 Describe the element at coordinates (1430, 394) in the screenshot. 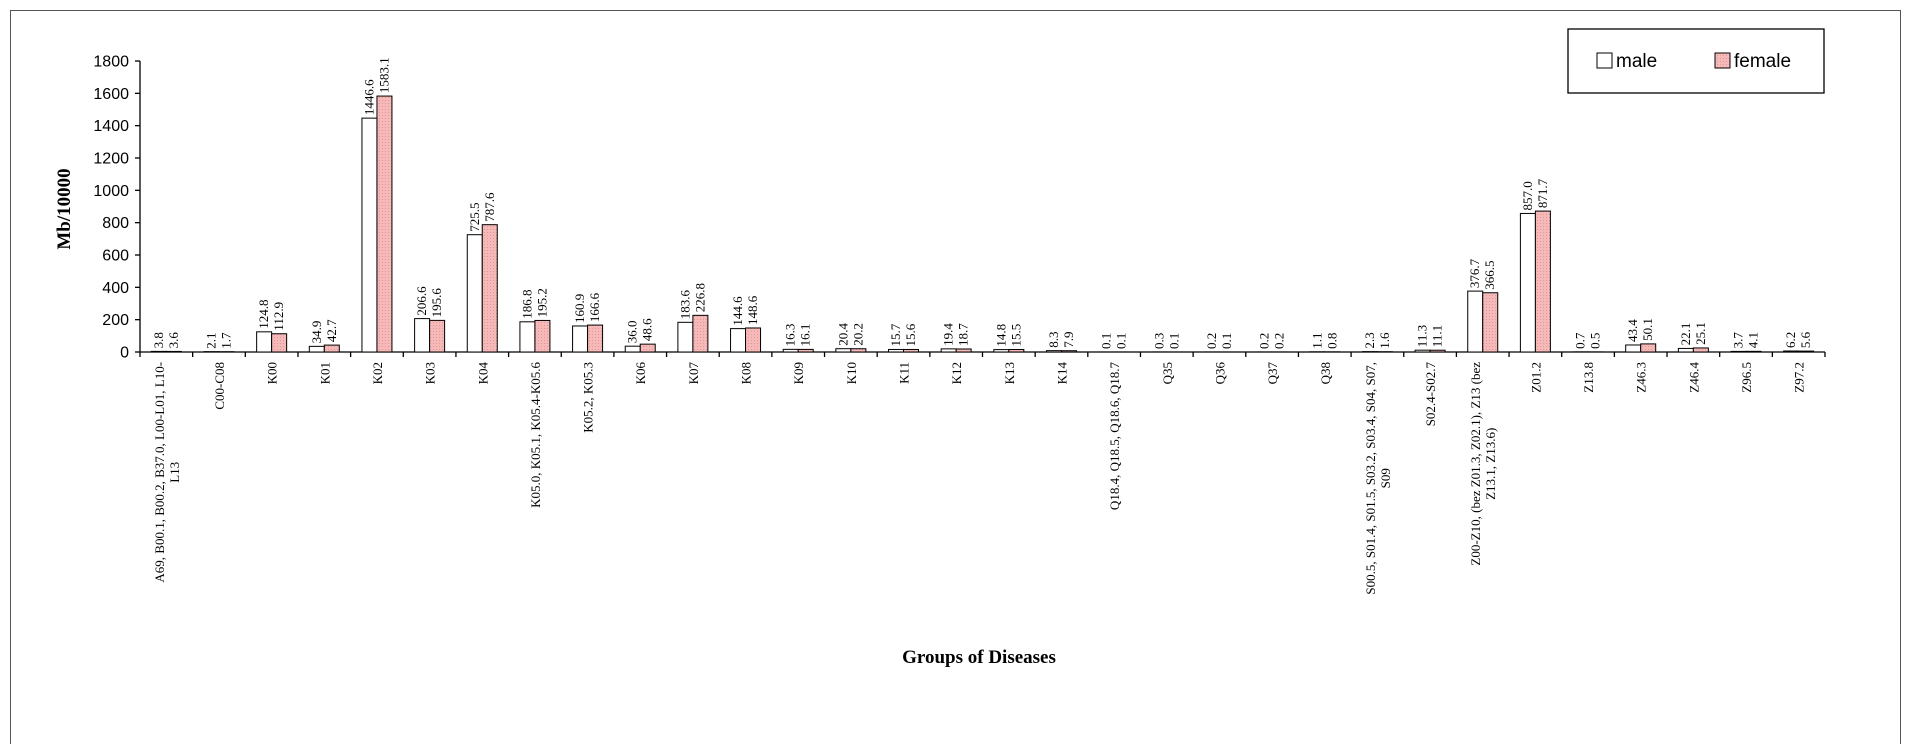

I see `category-label: S02.4-S02.7` at that location.